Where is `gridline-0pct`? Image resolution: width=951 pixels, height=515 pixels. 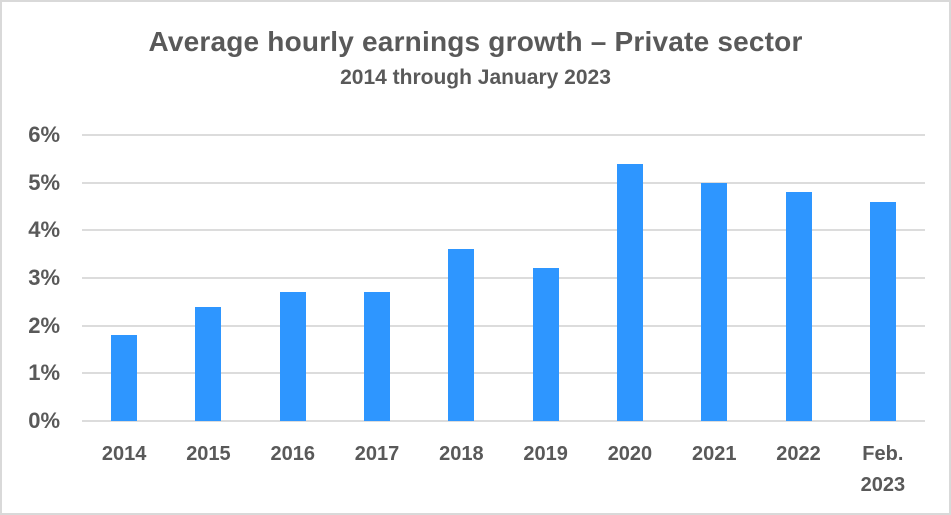
gridline-0pct is located at coordinates (503, 421).